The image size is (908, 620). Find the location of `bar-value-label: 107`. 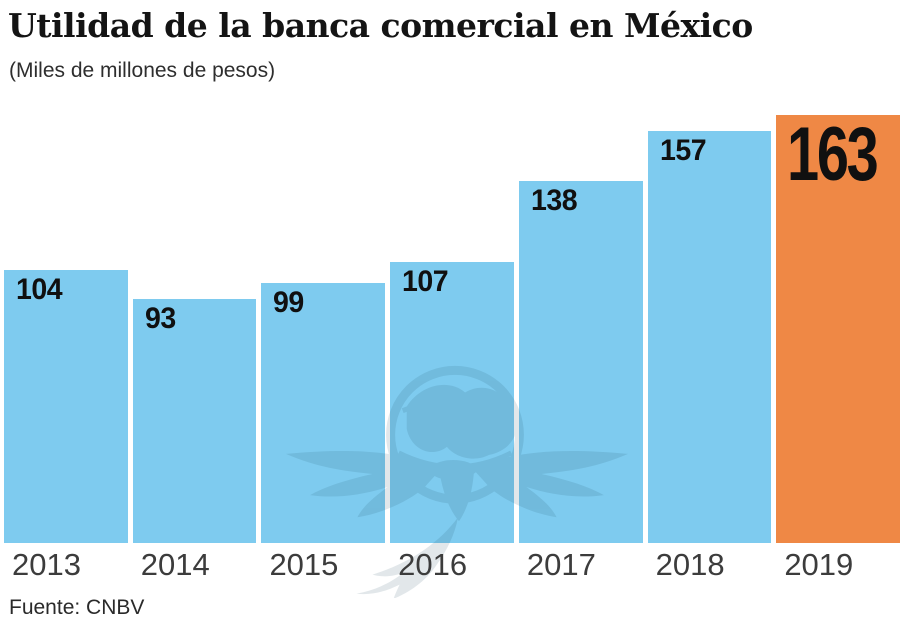

bar-value-label: 107 is located at coordinates (425, 281).